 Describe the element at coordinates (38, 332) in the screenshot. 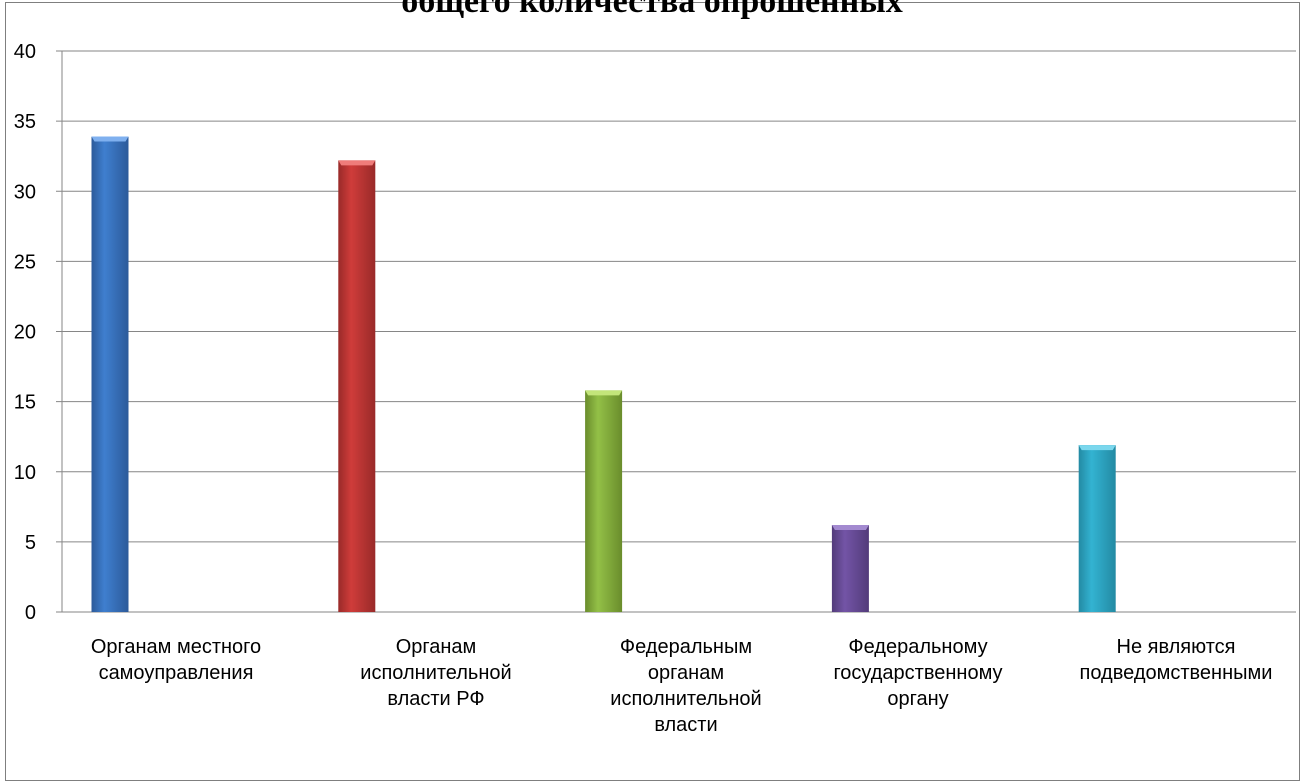

I see `y-axis: 0 5 10 15 20 25 30 35 40` at that location.